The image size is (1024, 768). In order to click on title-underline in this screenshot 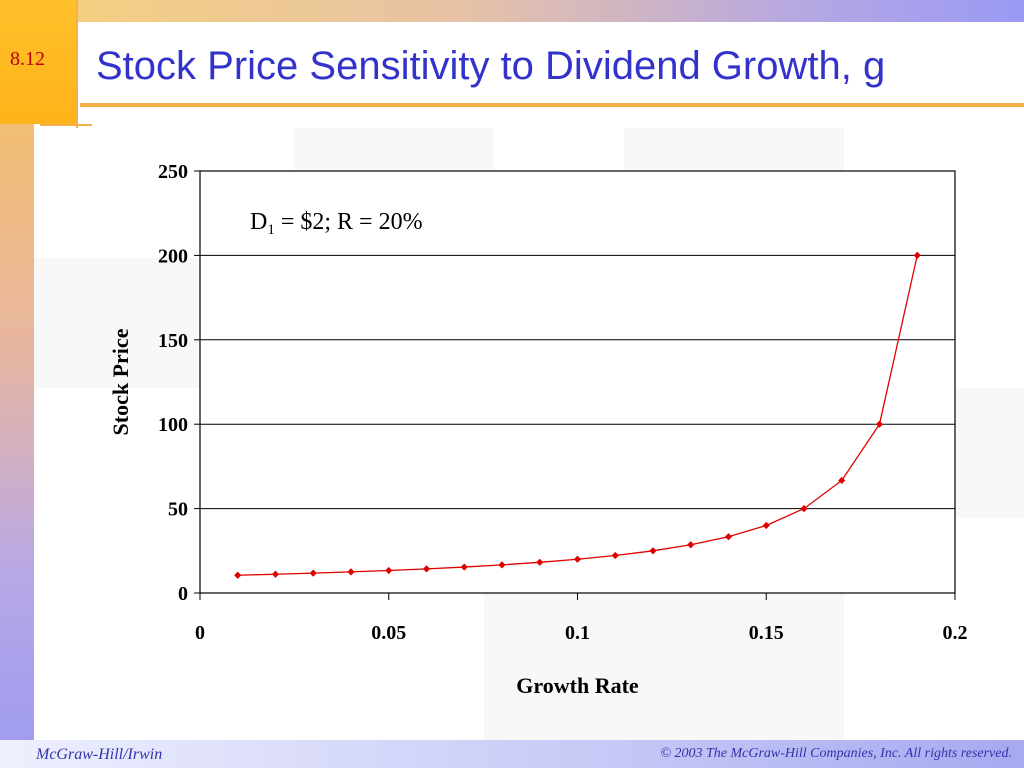, I will do `click(552, 105)`.